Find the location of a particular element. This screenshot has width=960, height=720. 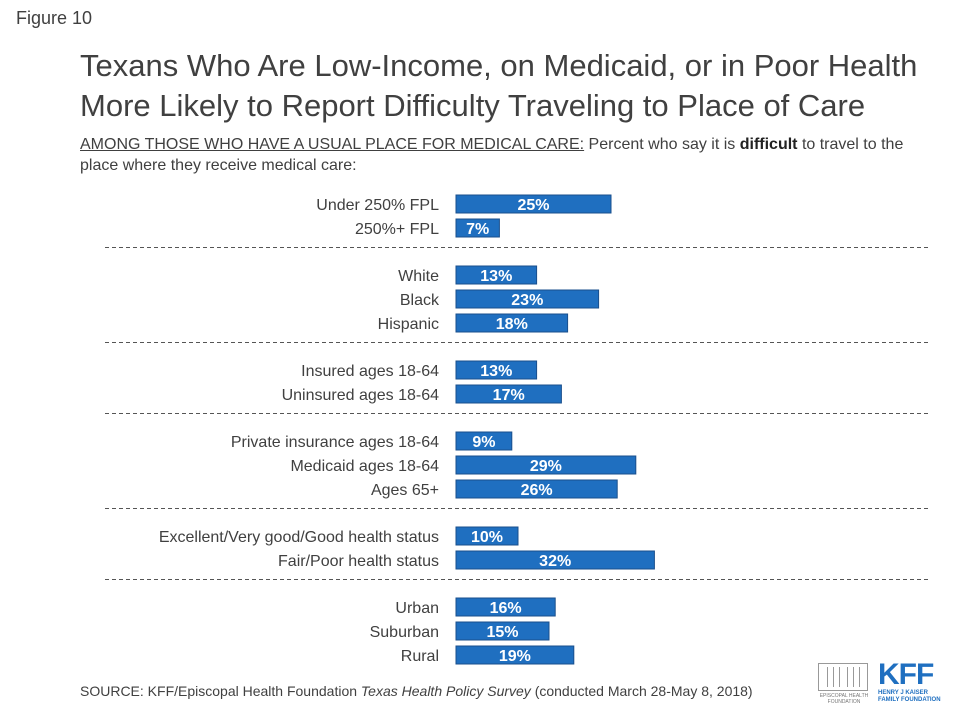

ehf-logo-mark is located at coordinates (843, 677).